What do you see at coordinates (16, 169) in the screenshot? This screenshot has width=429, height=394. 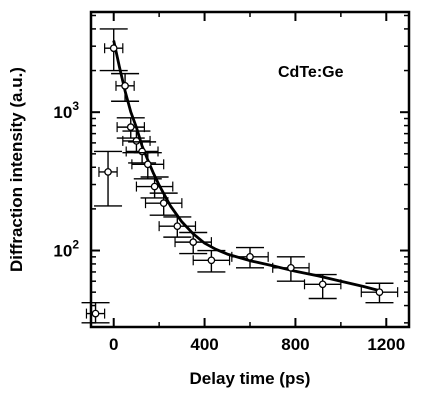 I see `y-axis-label: Diffraction intensity (a.u.)` at bounding box center [16, 169].